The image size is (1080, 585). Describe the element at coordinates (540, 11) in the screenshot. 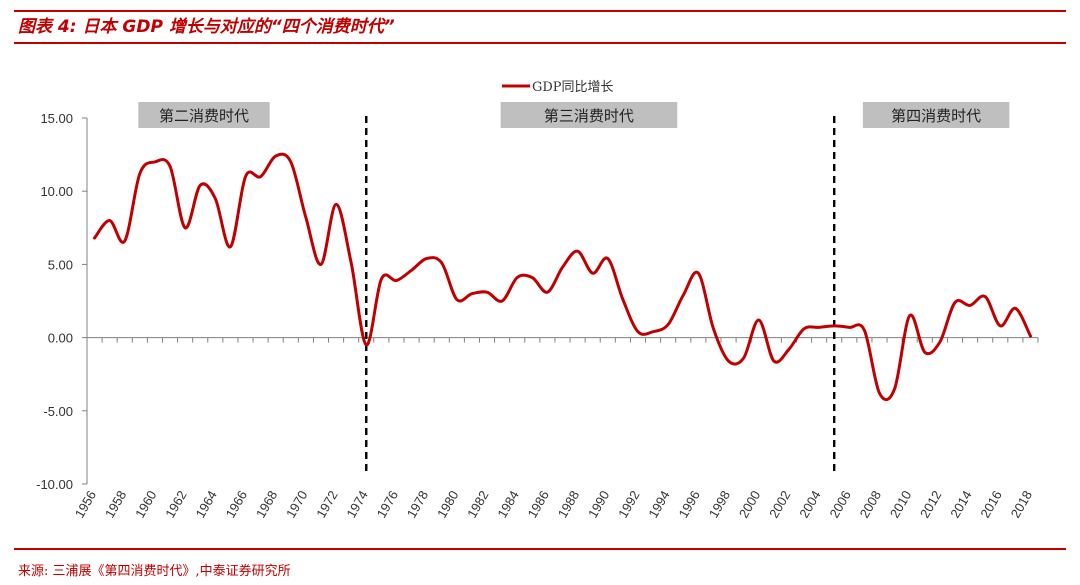

I see `title-rule-top` at that location.